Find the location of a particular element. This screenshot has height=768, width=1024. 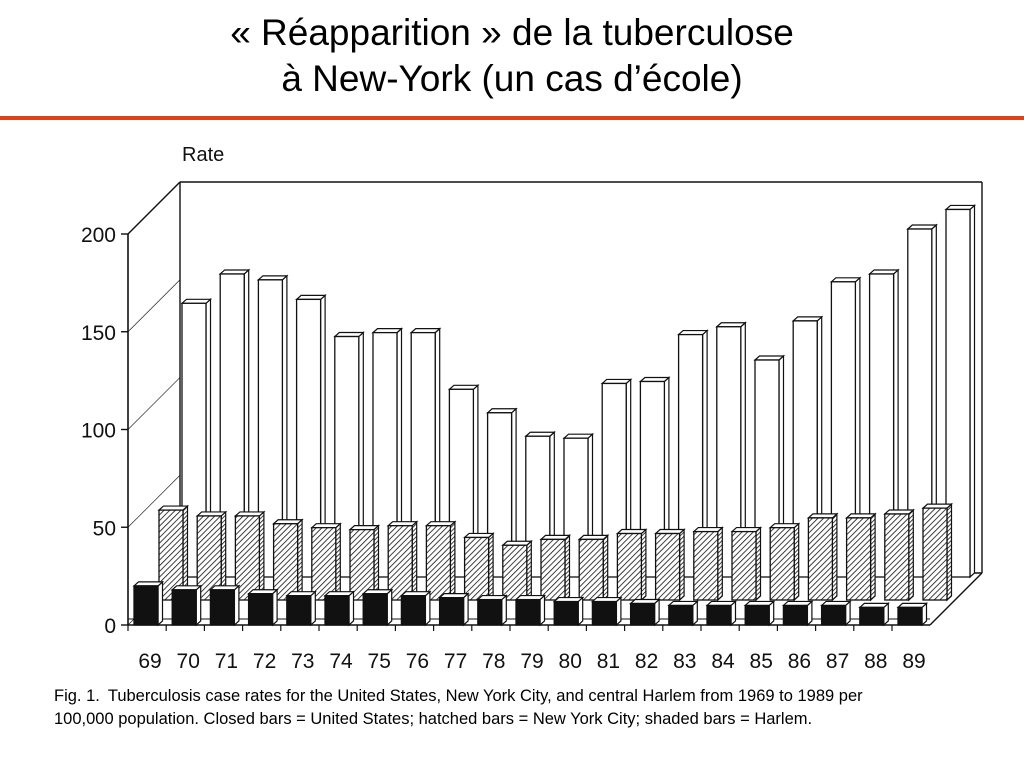

x-tick-label: 84 is located at coordinates (723, 661).